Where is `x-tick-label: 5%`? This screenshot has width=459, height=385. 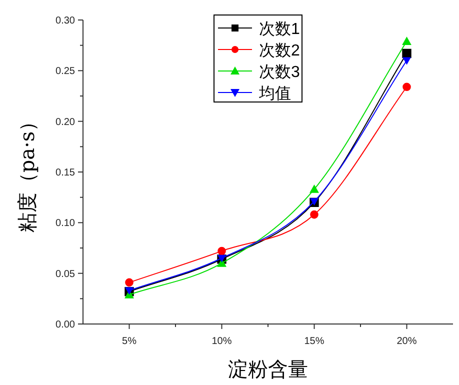
x-tick-label: 5% is located at coordinates (129, 341).